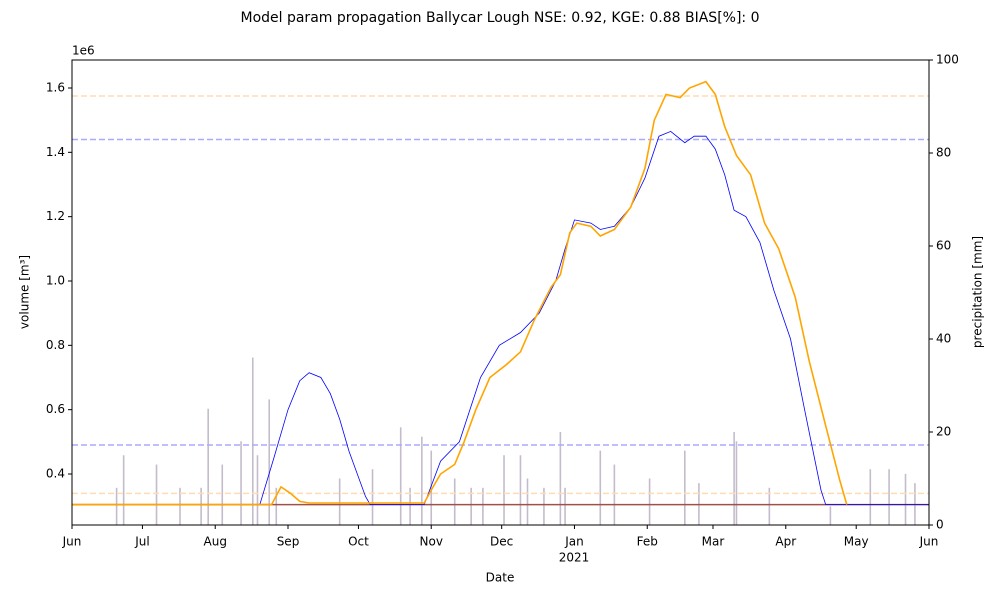 This screenshot has width=1000, height=604. I want to click on x-tick-label: Apr, so click(785, 542).